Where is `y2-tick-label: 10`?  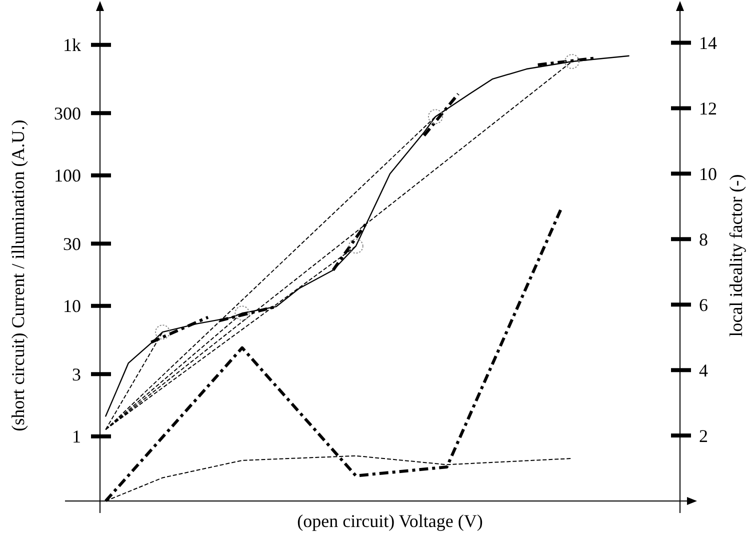
y2-tick-label: 10 is located at coordinates (708, 174).